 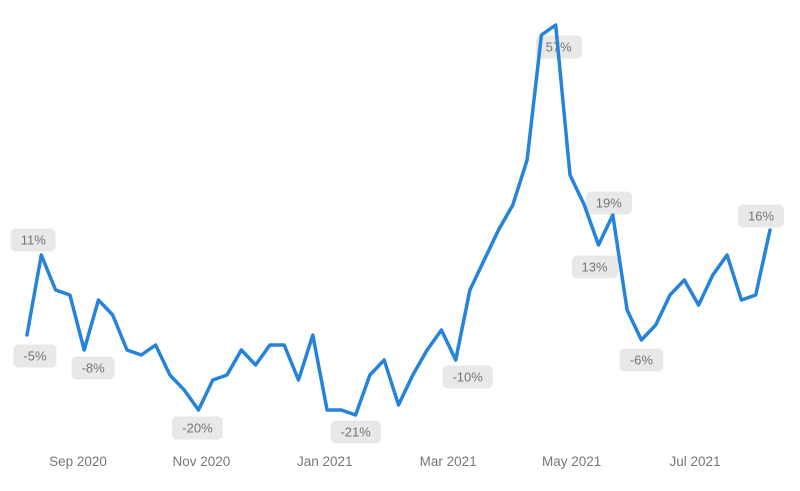 I want to click on x-axis-label: Mar 2021, so click(x=448, y=461).